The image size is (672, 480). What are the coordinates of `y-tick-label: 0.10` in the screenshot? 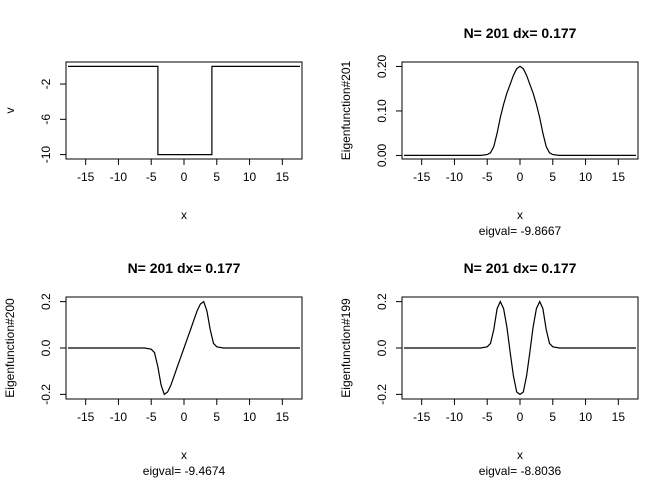 It's located at (382, 111).